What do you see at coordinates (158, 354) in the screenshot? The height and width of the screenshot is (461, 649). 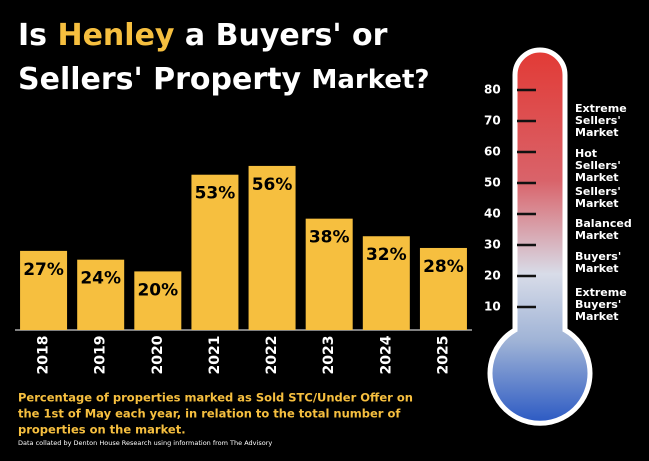 I see `x-tick-label: 2020` at bounding box center [158, 354].